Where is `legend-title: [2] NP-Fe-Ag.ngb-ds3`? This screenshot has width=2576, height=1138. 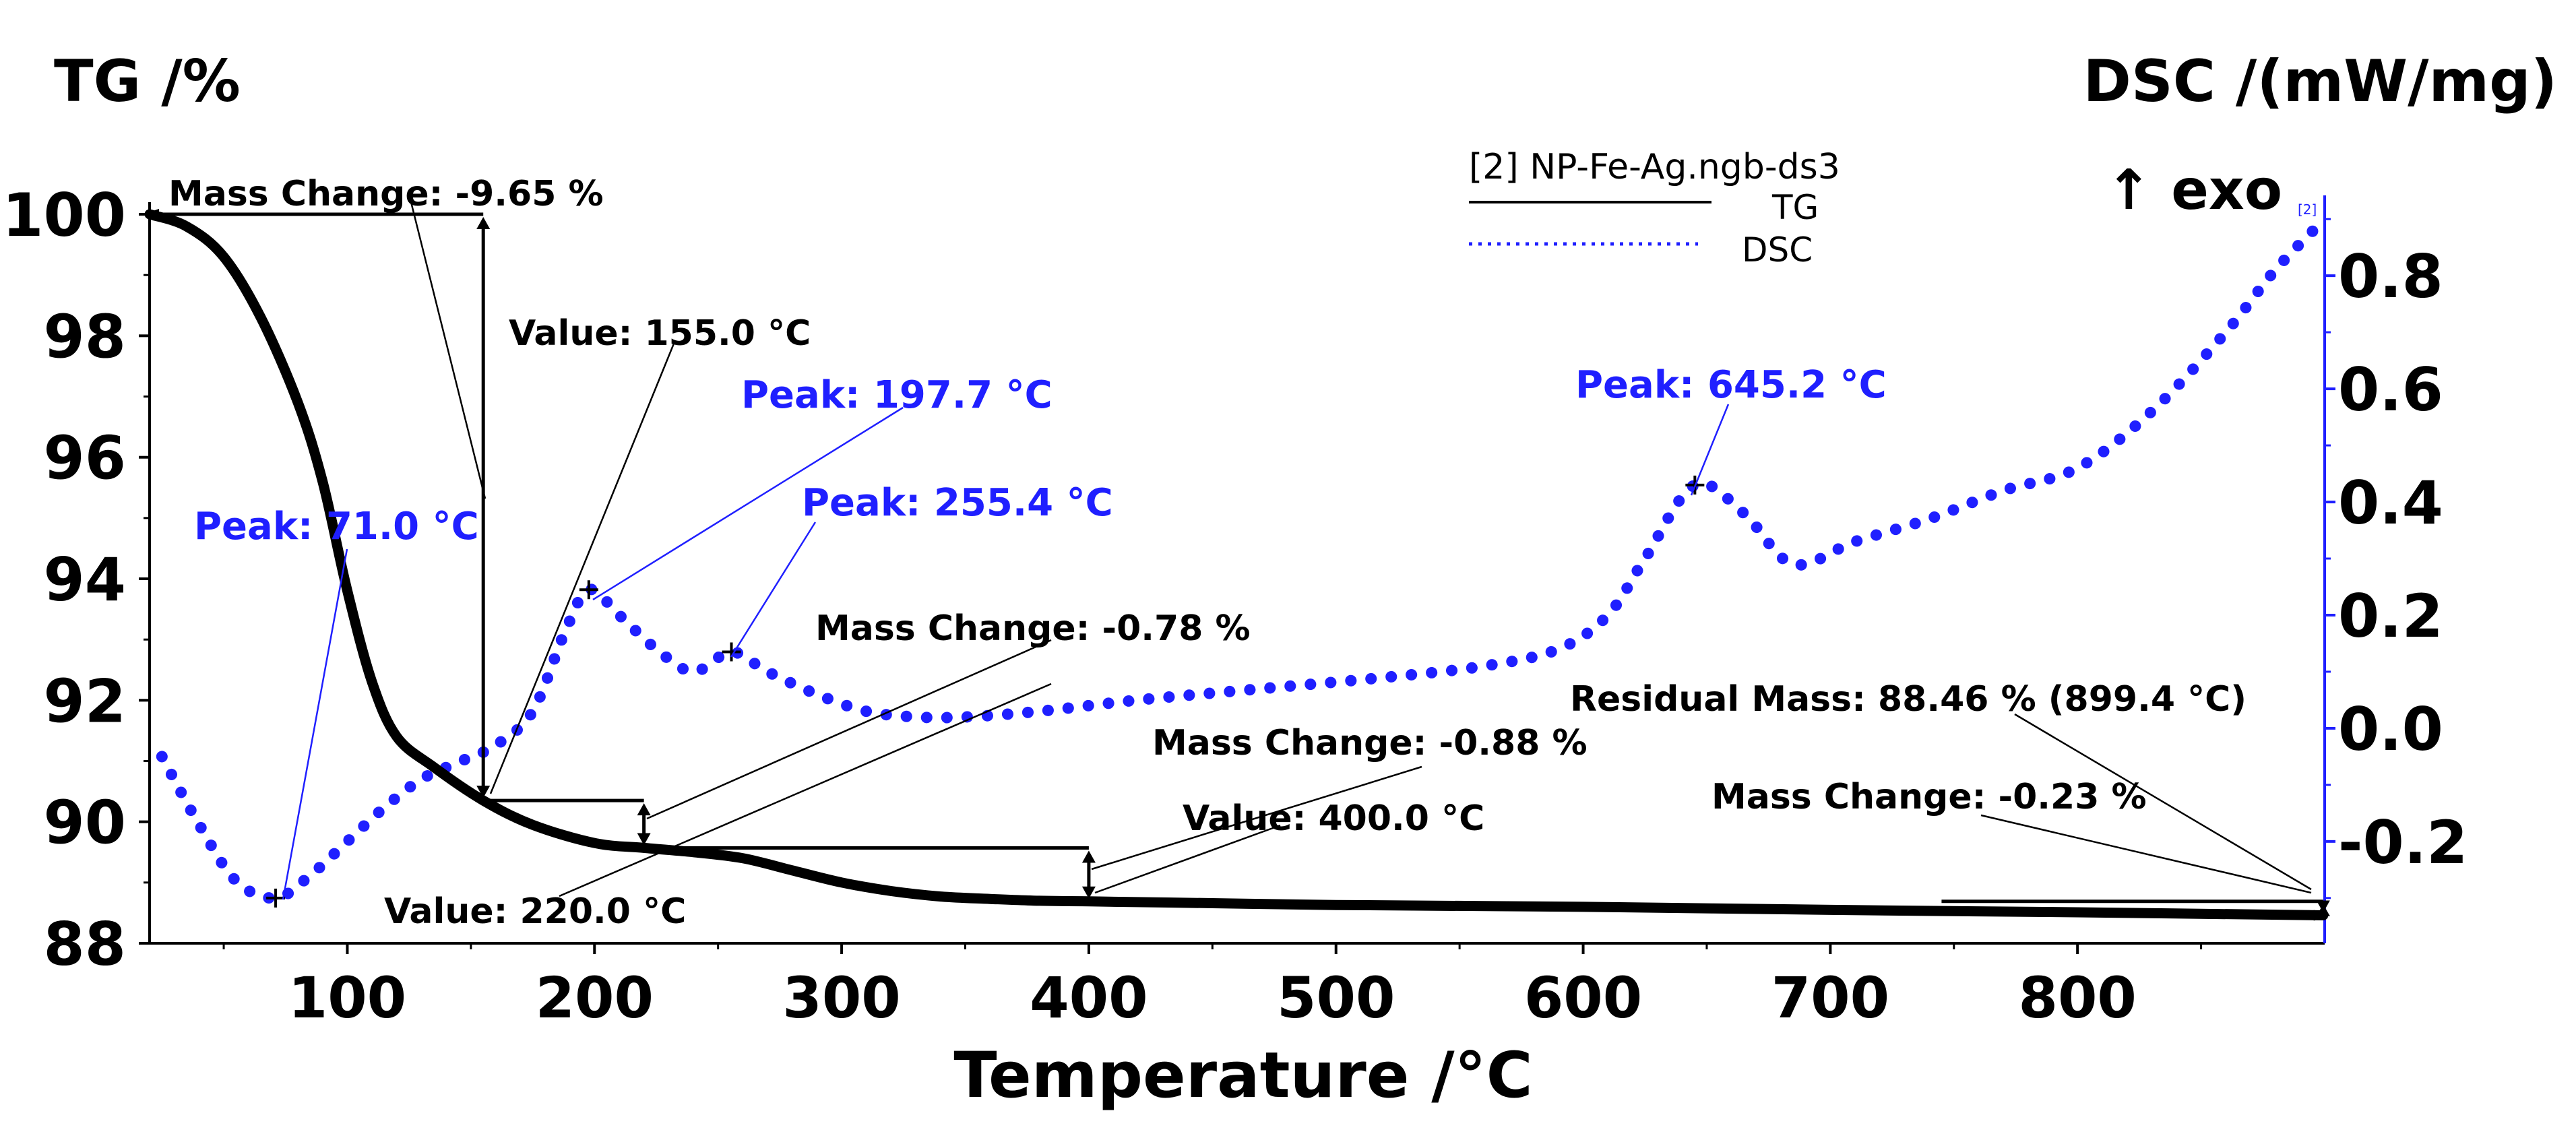 legend-title: [2] NP-Fe-Ag.ngb-ds3 is located at coordinates (1654, 167).